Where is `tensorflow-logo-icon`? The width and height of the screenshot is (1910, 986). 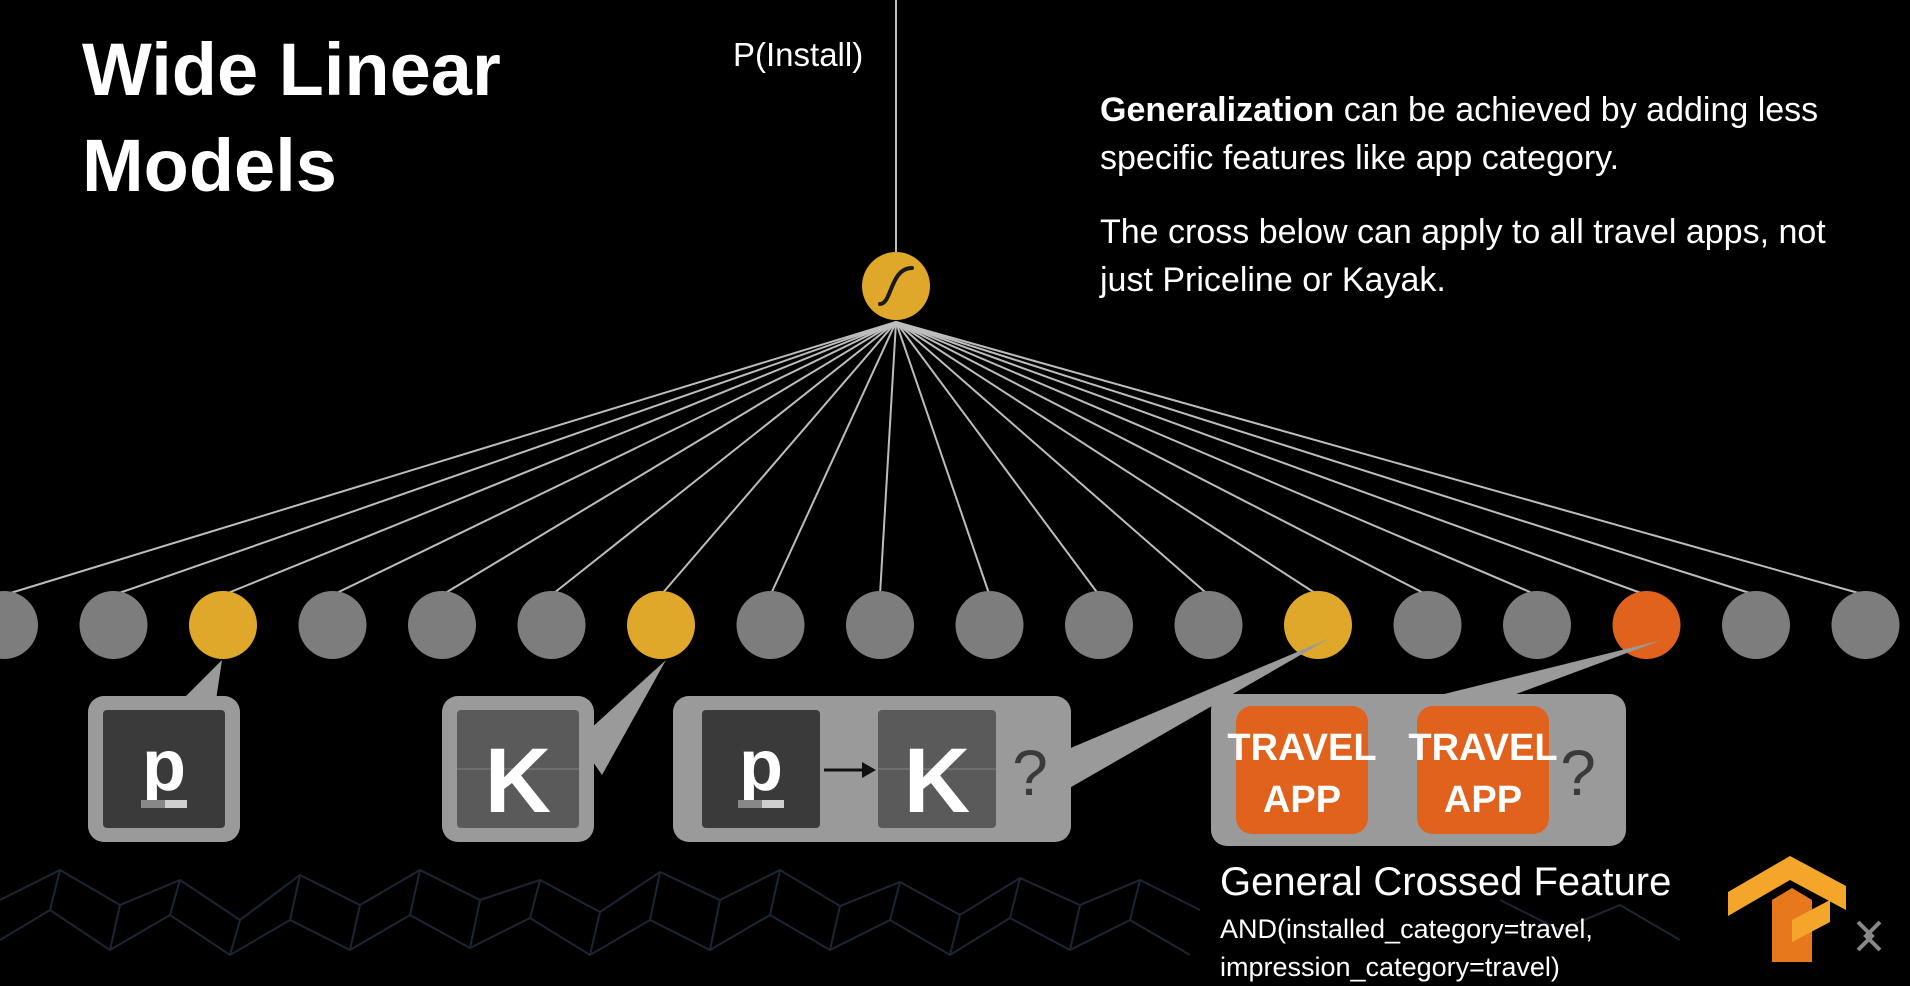 tensorflow-logo-icon is located at coordinates (1787, 909).